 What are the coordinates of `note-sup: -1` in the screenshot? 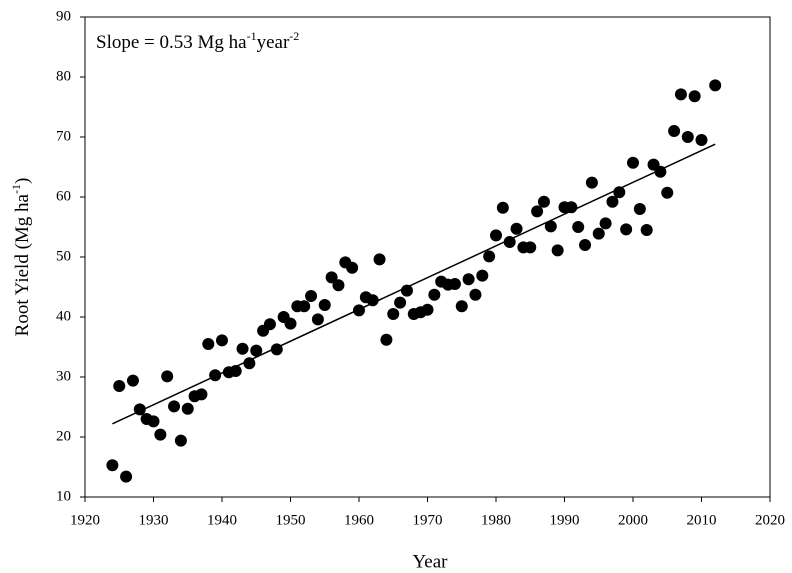 It's located at (252, 36).